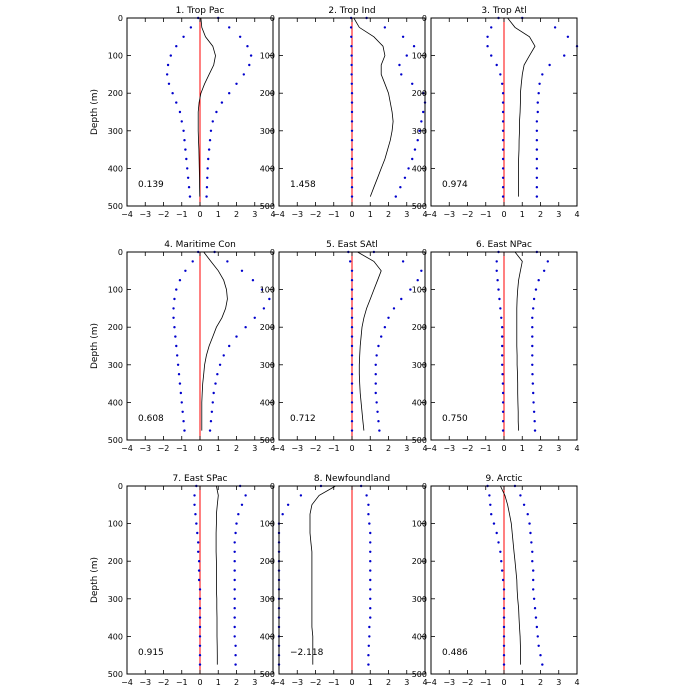 This screenshot has height=700, width=700. I want to click on panel-5-ytick-label: 100, so click(267, 290).